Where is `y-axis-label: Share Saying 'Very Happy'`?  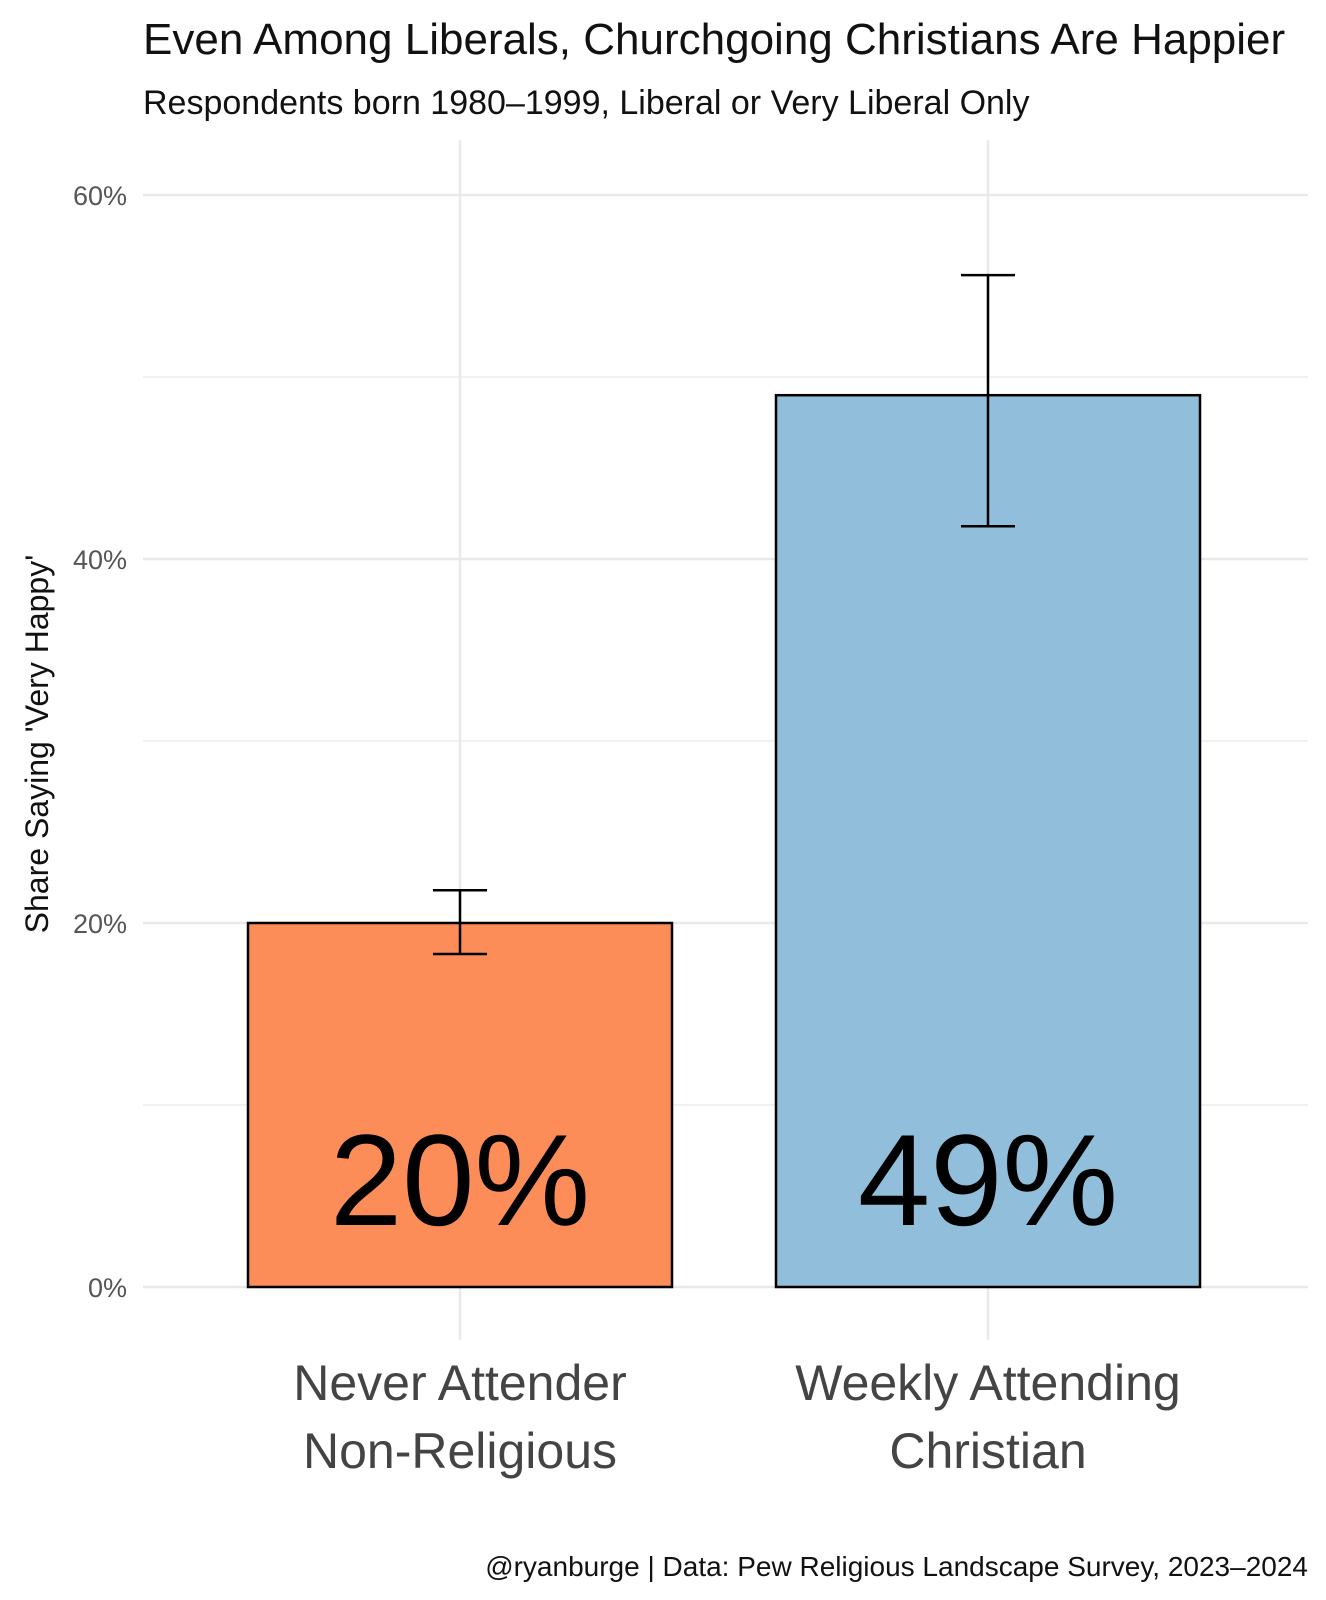 y-axis-label: Share Saying 'Very Happy' is located at coordinates (37, 744).